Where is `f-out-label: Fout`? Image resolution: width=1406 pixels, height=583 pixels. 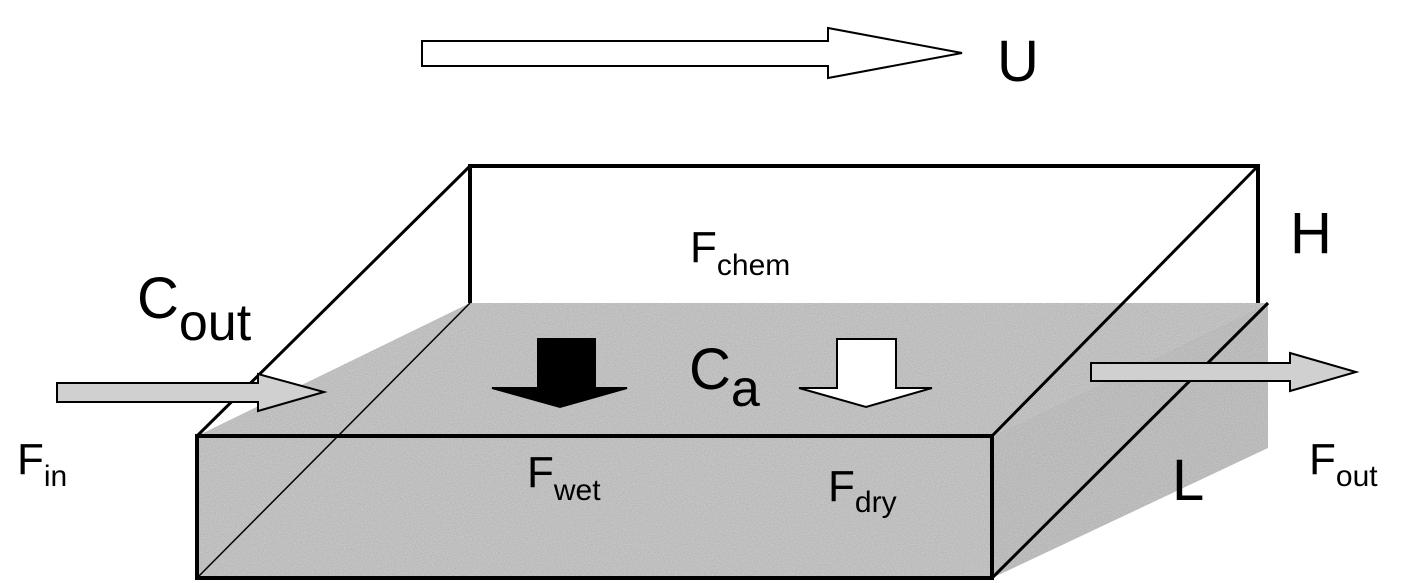 f-out-label: Fout is located at coordinates (1343, 464).